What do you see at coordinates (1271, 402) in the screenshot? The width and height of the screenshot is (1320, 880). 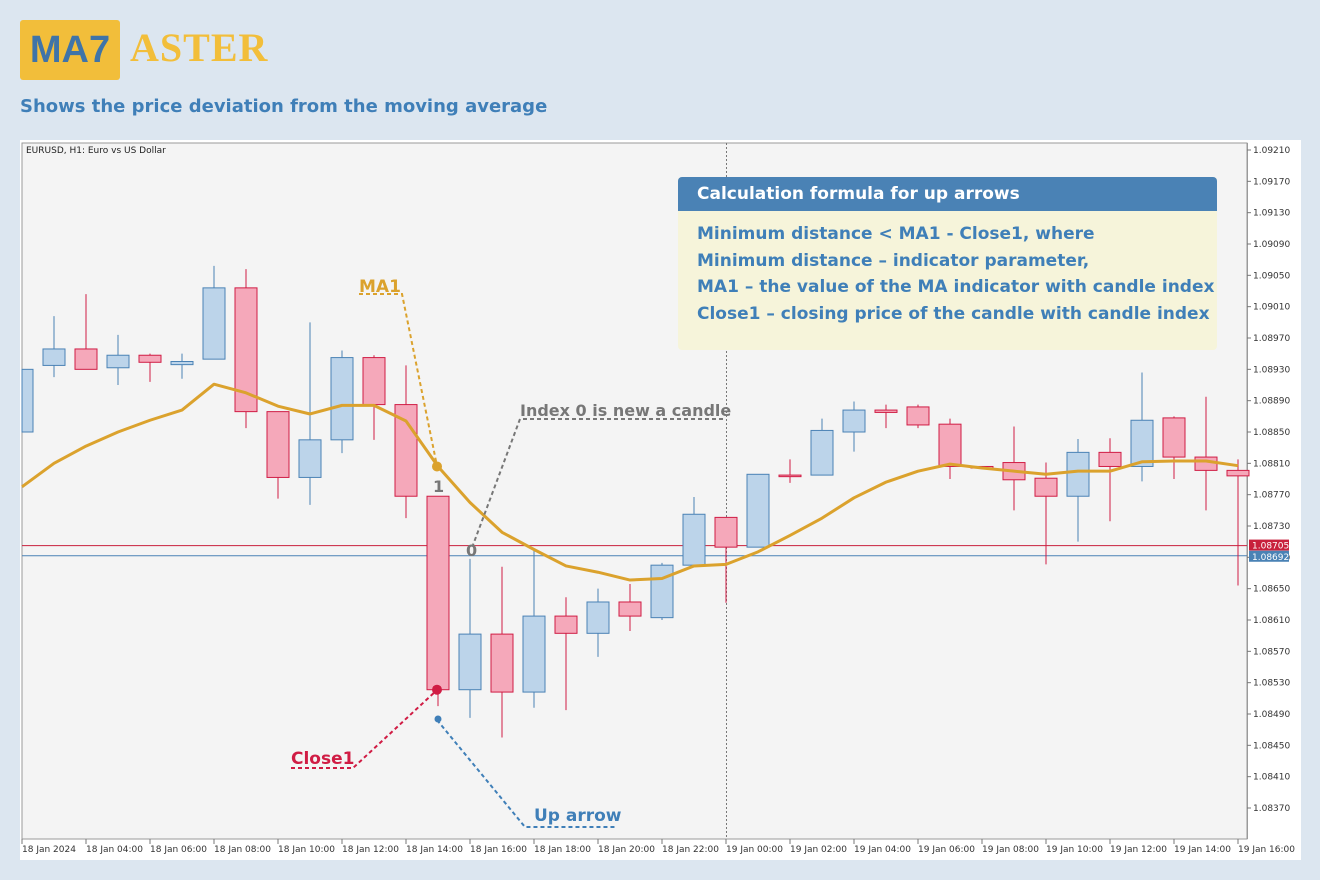 I see `price-tick-label: 1.08890` at bounding box center [1271, 402].